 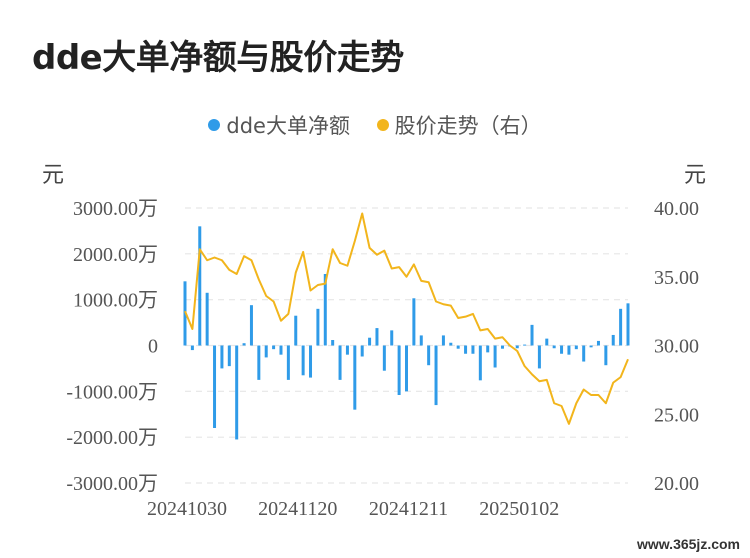 What do you see at coordinates (187, 509) in the screenshot?
I see `x-tick-label: 20241030` at bounding box center [187, 509].